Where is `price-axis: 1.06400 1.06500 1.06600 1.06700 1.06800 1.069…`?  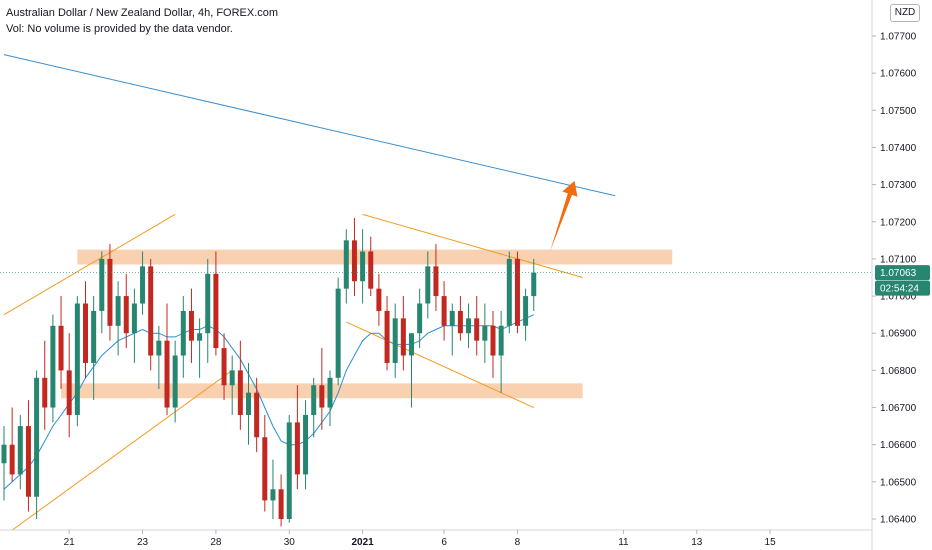
price-axis: 1.06400 1.06500 1.06600 1.06700 1.06800 1.069… is located at coordinates (894, 275).